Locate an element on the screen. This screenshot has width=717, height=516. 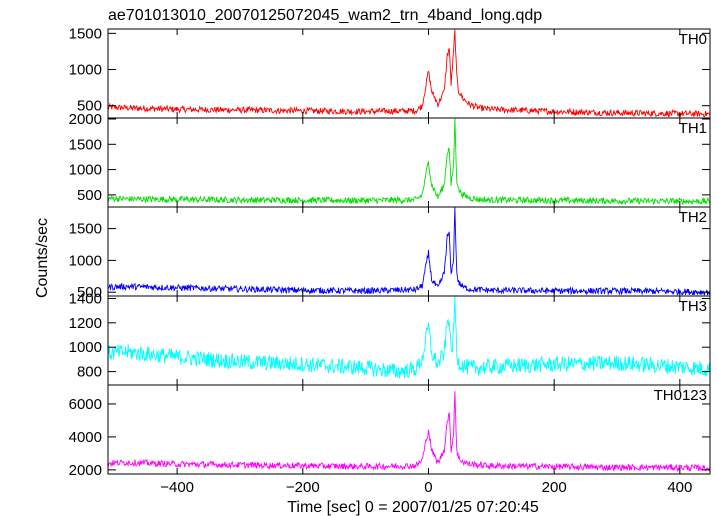
x-tick-label: −400 is located at coordinates (177, 487).